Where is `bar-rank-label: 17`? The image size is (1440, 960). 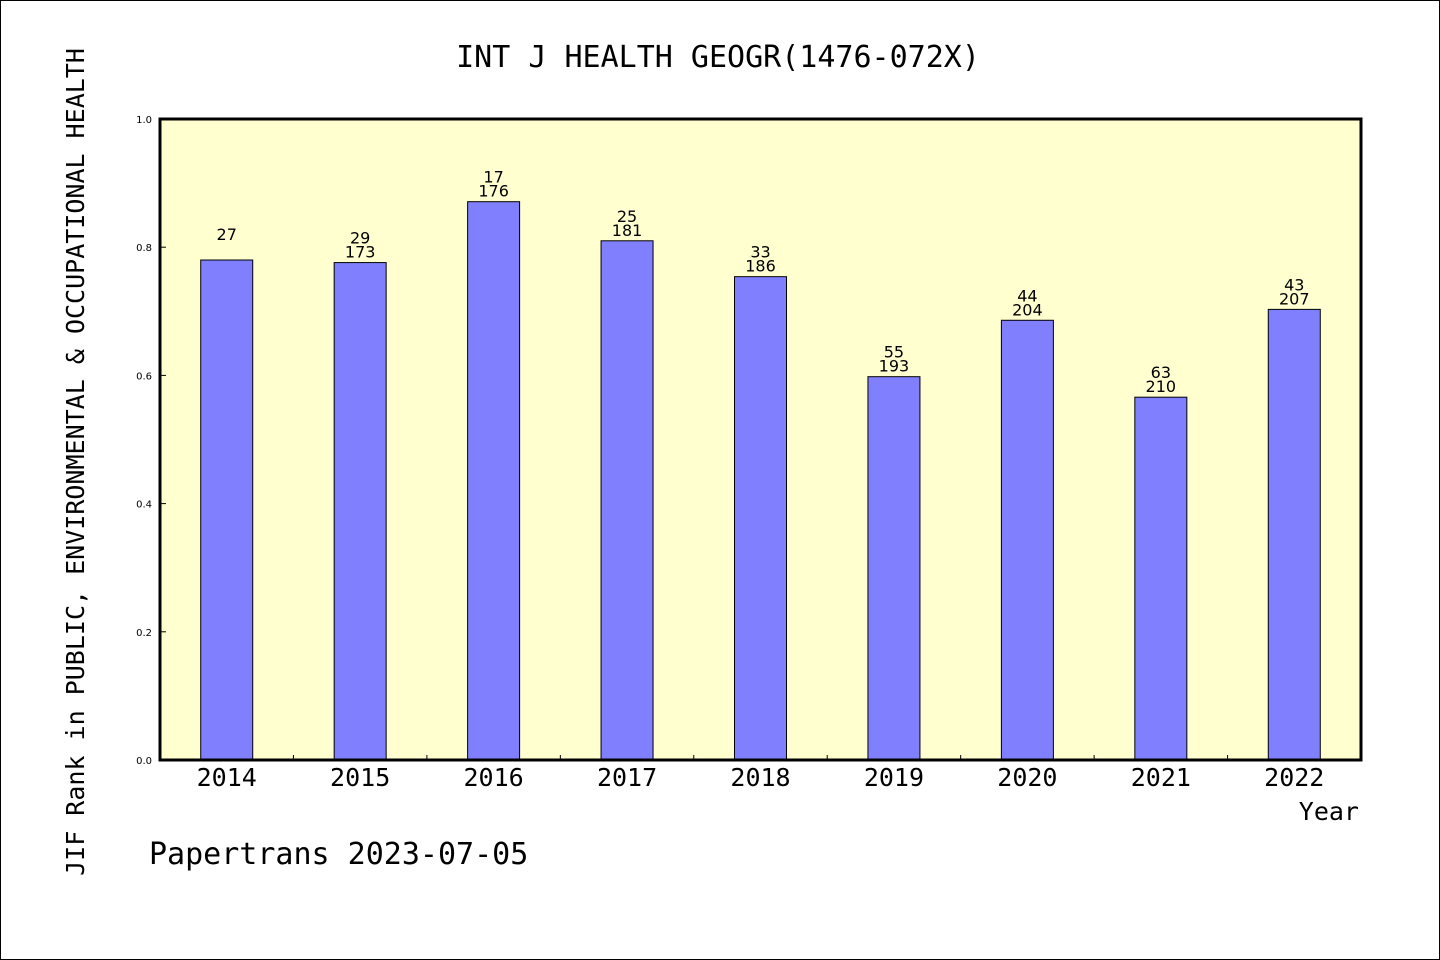 bar-rank-label: 17 is located at coordinates (493, 177).